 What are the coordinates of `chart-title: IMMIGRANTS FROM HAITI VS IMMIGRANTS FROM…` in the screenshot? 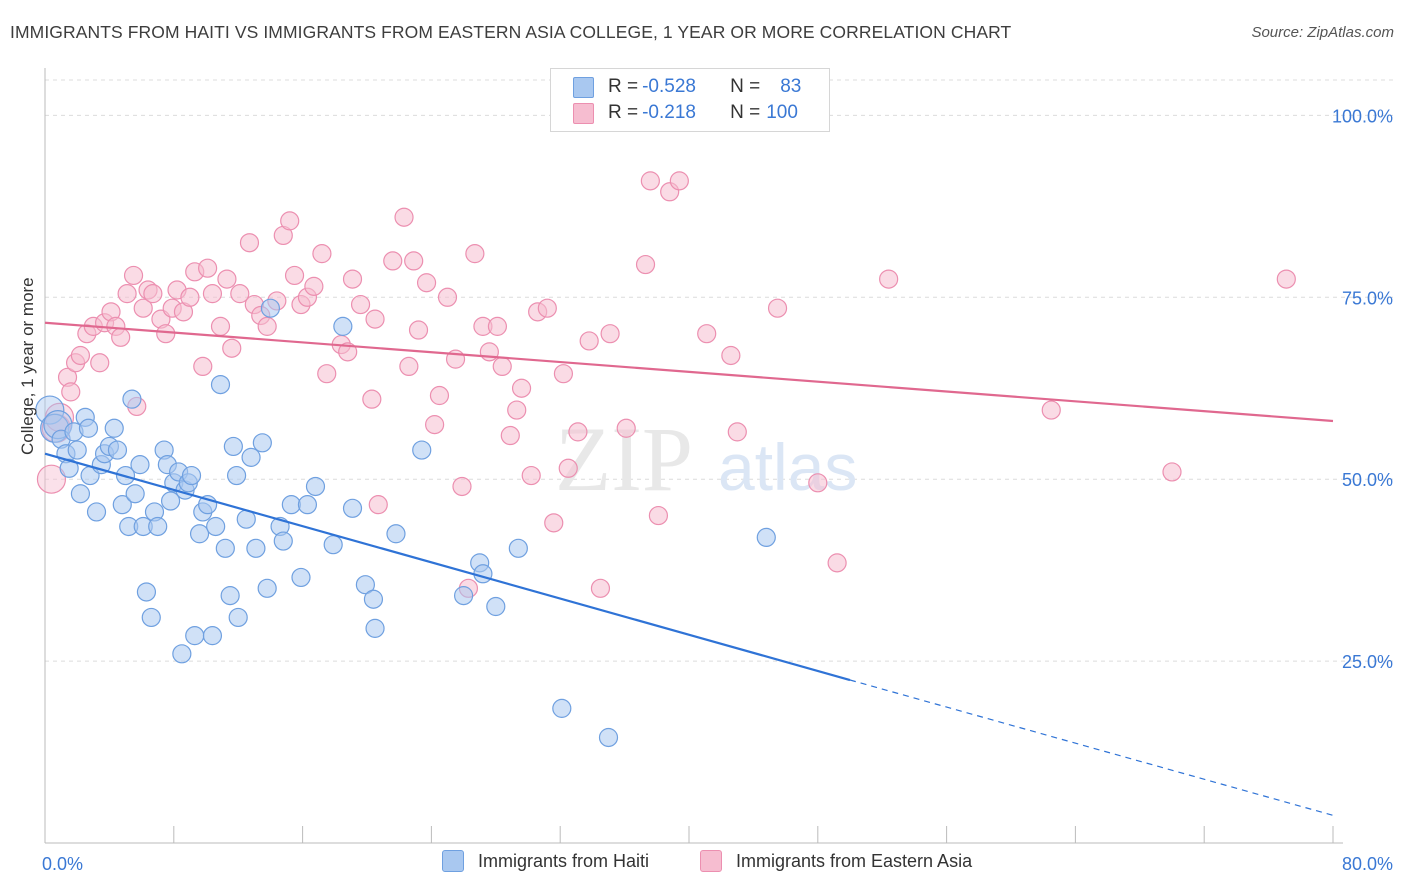 It's located at (511, 32).